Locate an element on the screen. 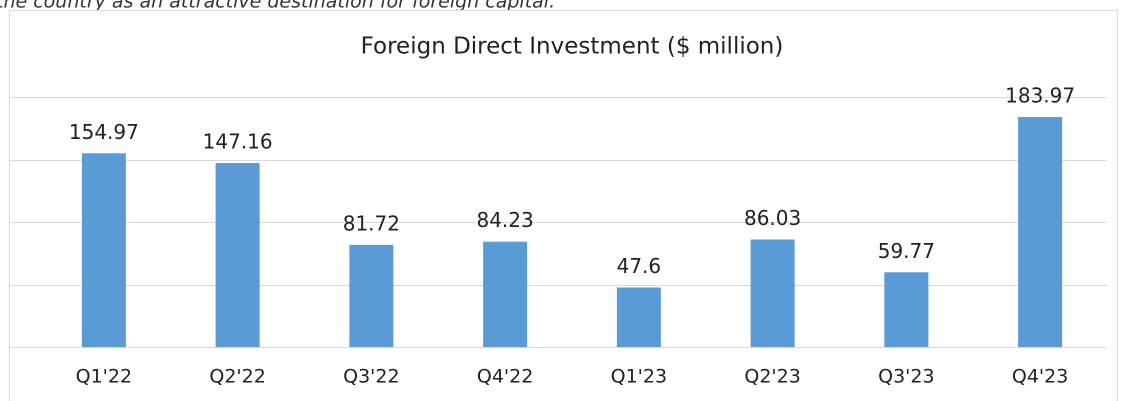 This screenshot has height=401, width=1126. value-label: 81.72 is located at coordinates (371, 223).